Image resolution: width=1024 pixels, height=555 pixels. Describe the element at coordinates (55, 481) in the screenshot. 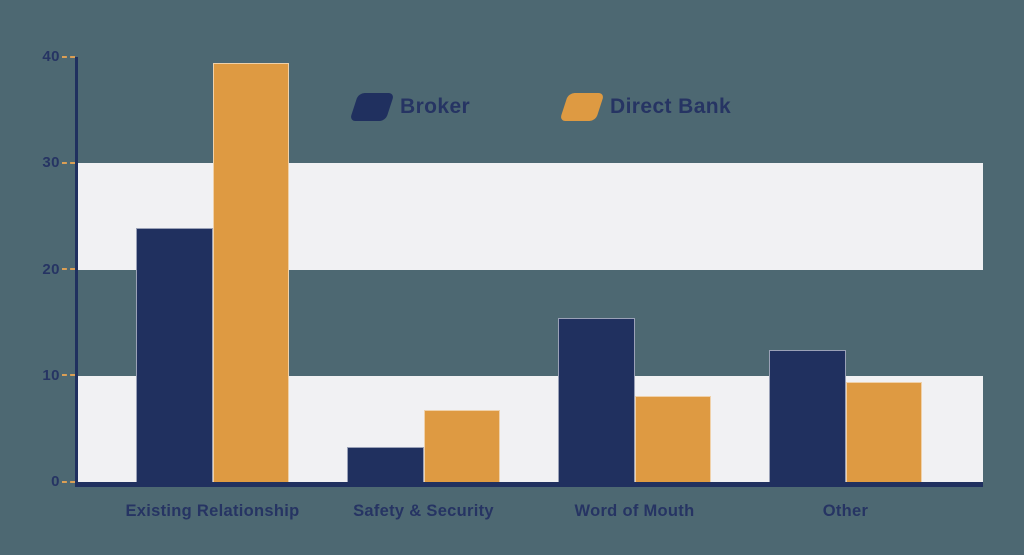

I see `y-tick-label: 0` at that location.